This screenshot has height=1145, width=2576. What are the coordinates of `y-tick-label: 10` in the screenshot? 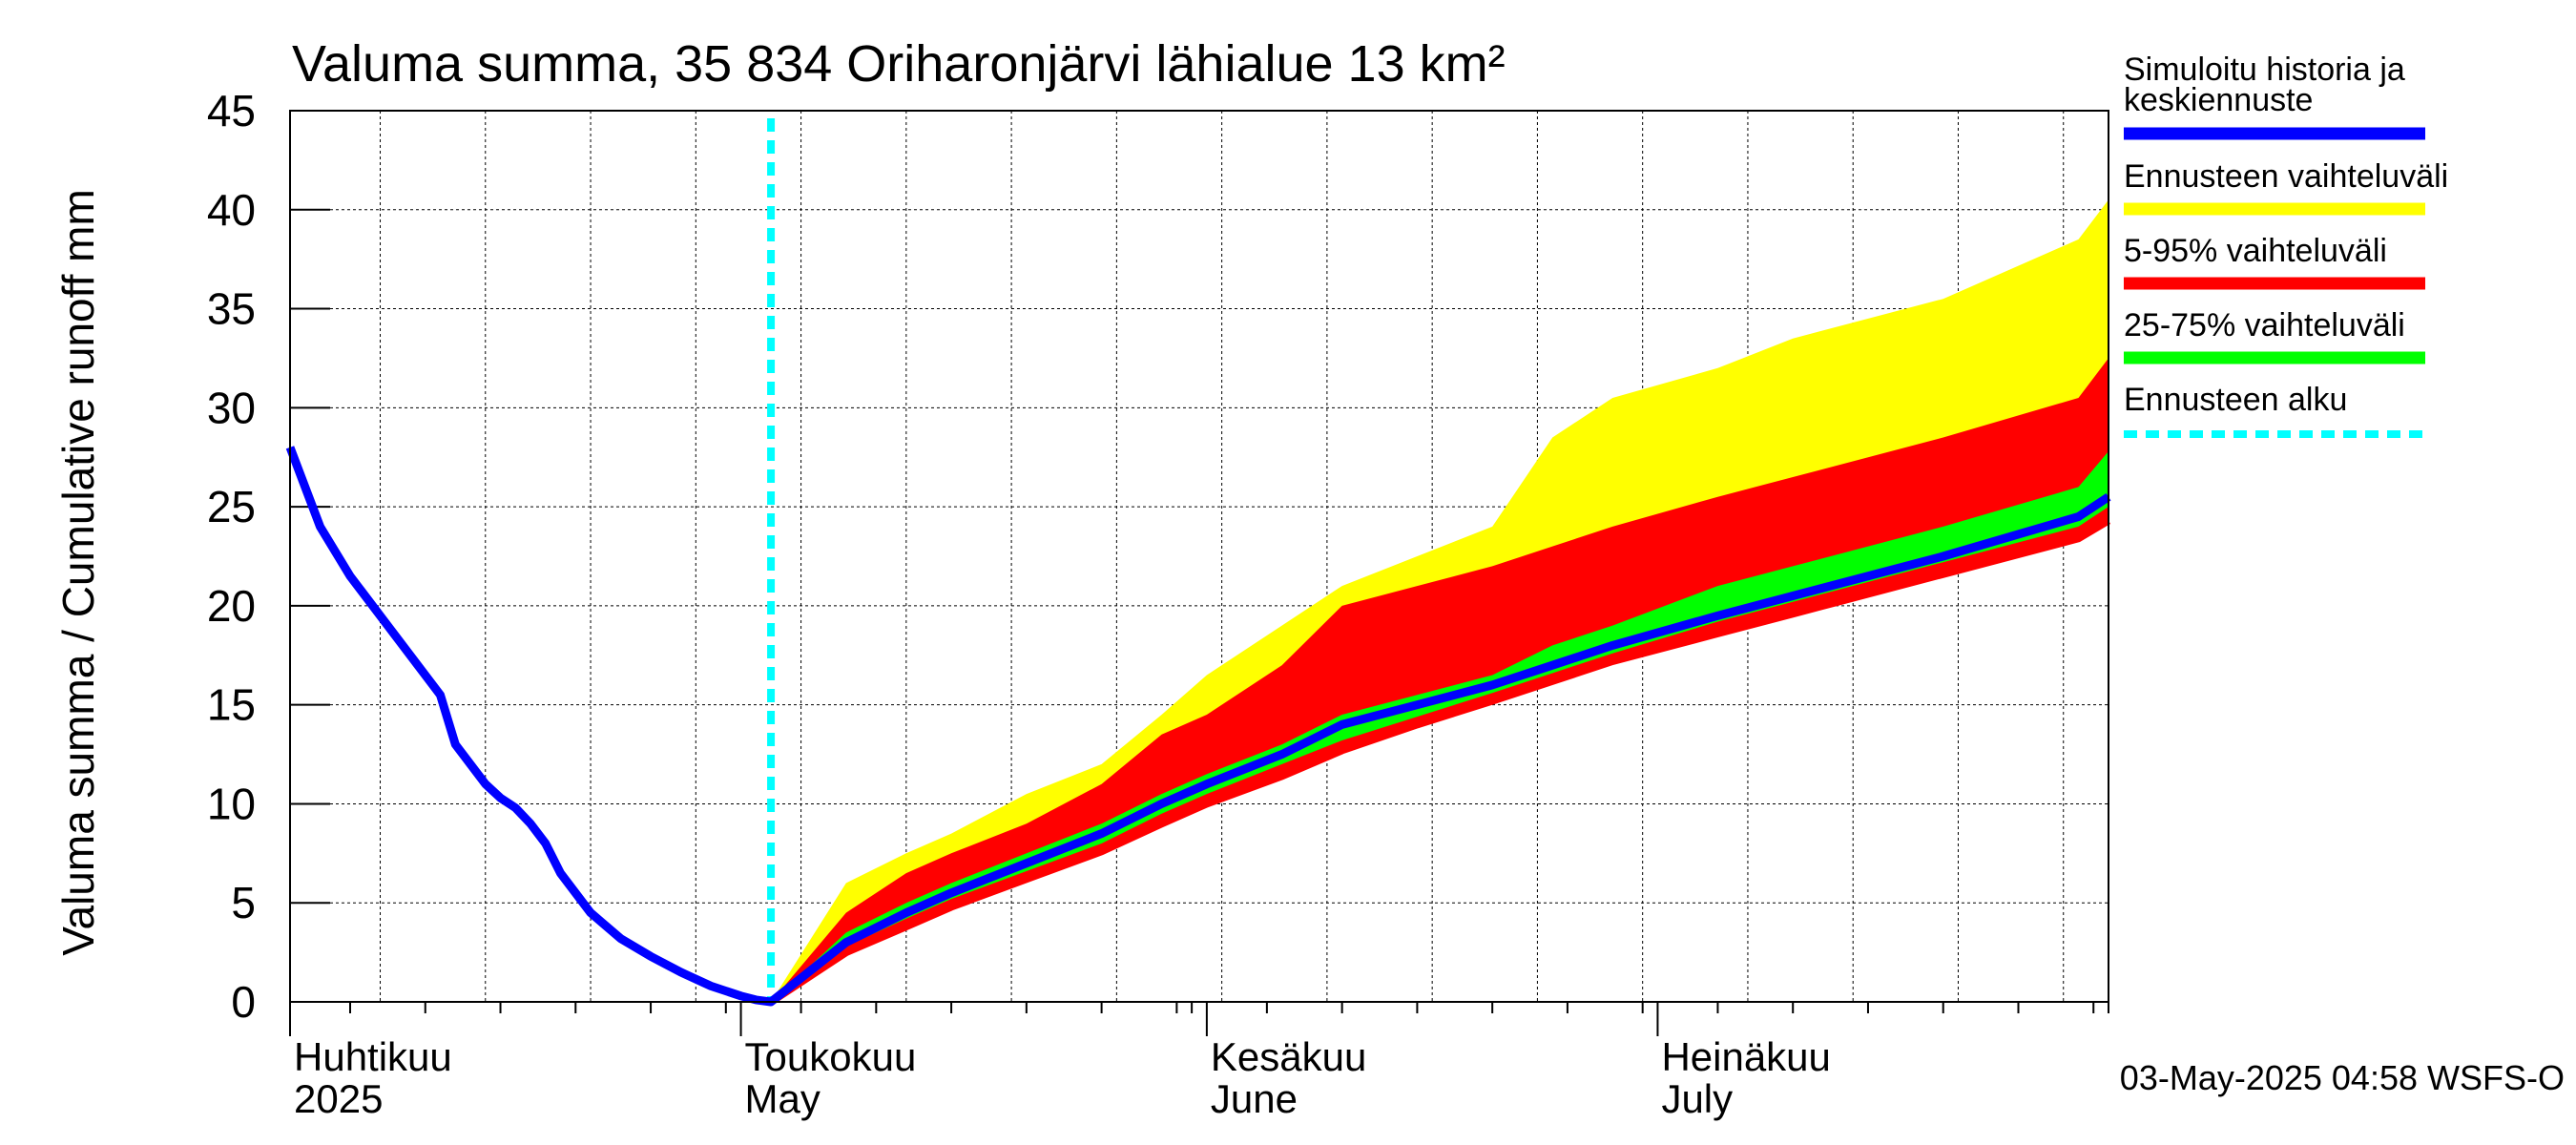 It's located at (231, 803).